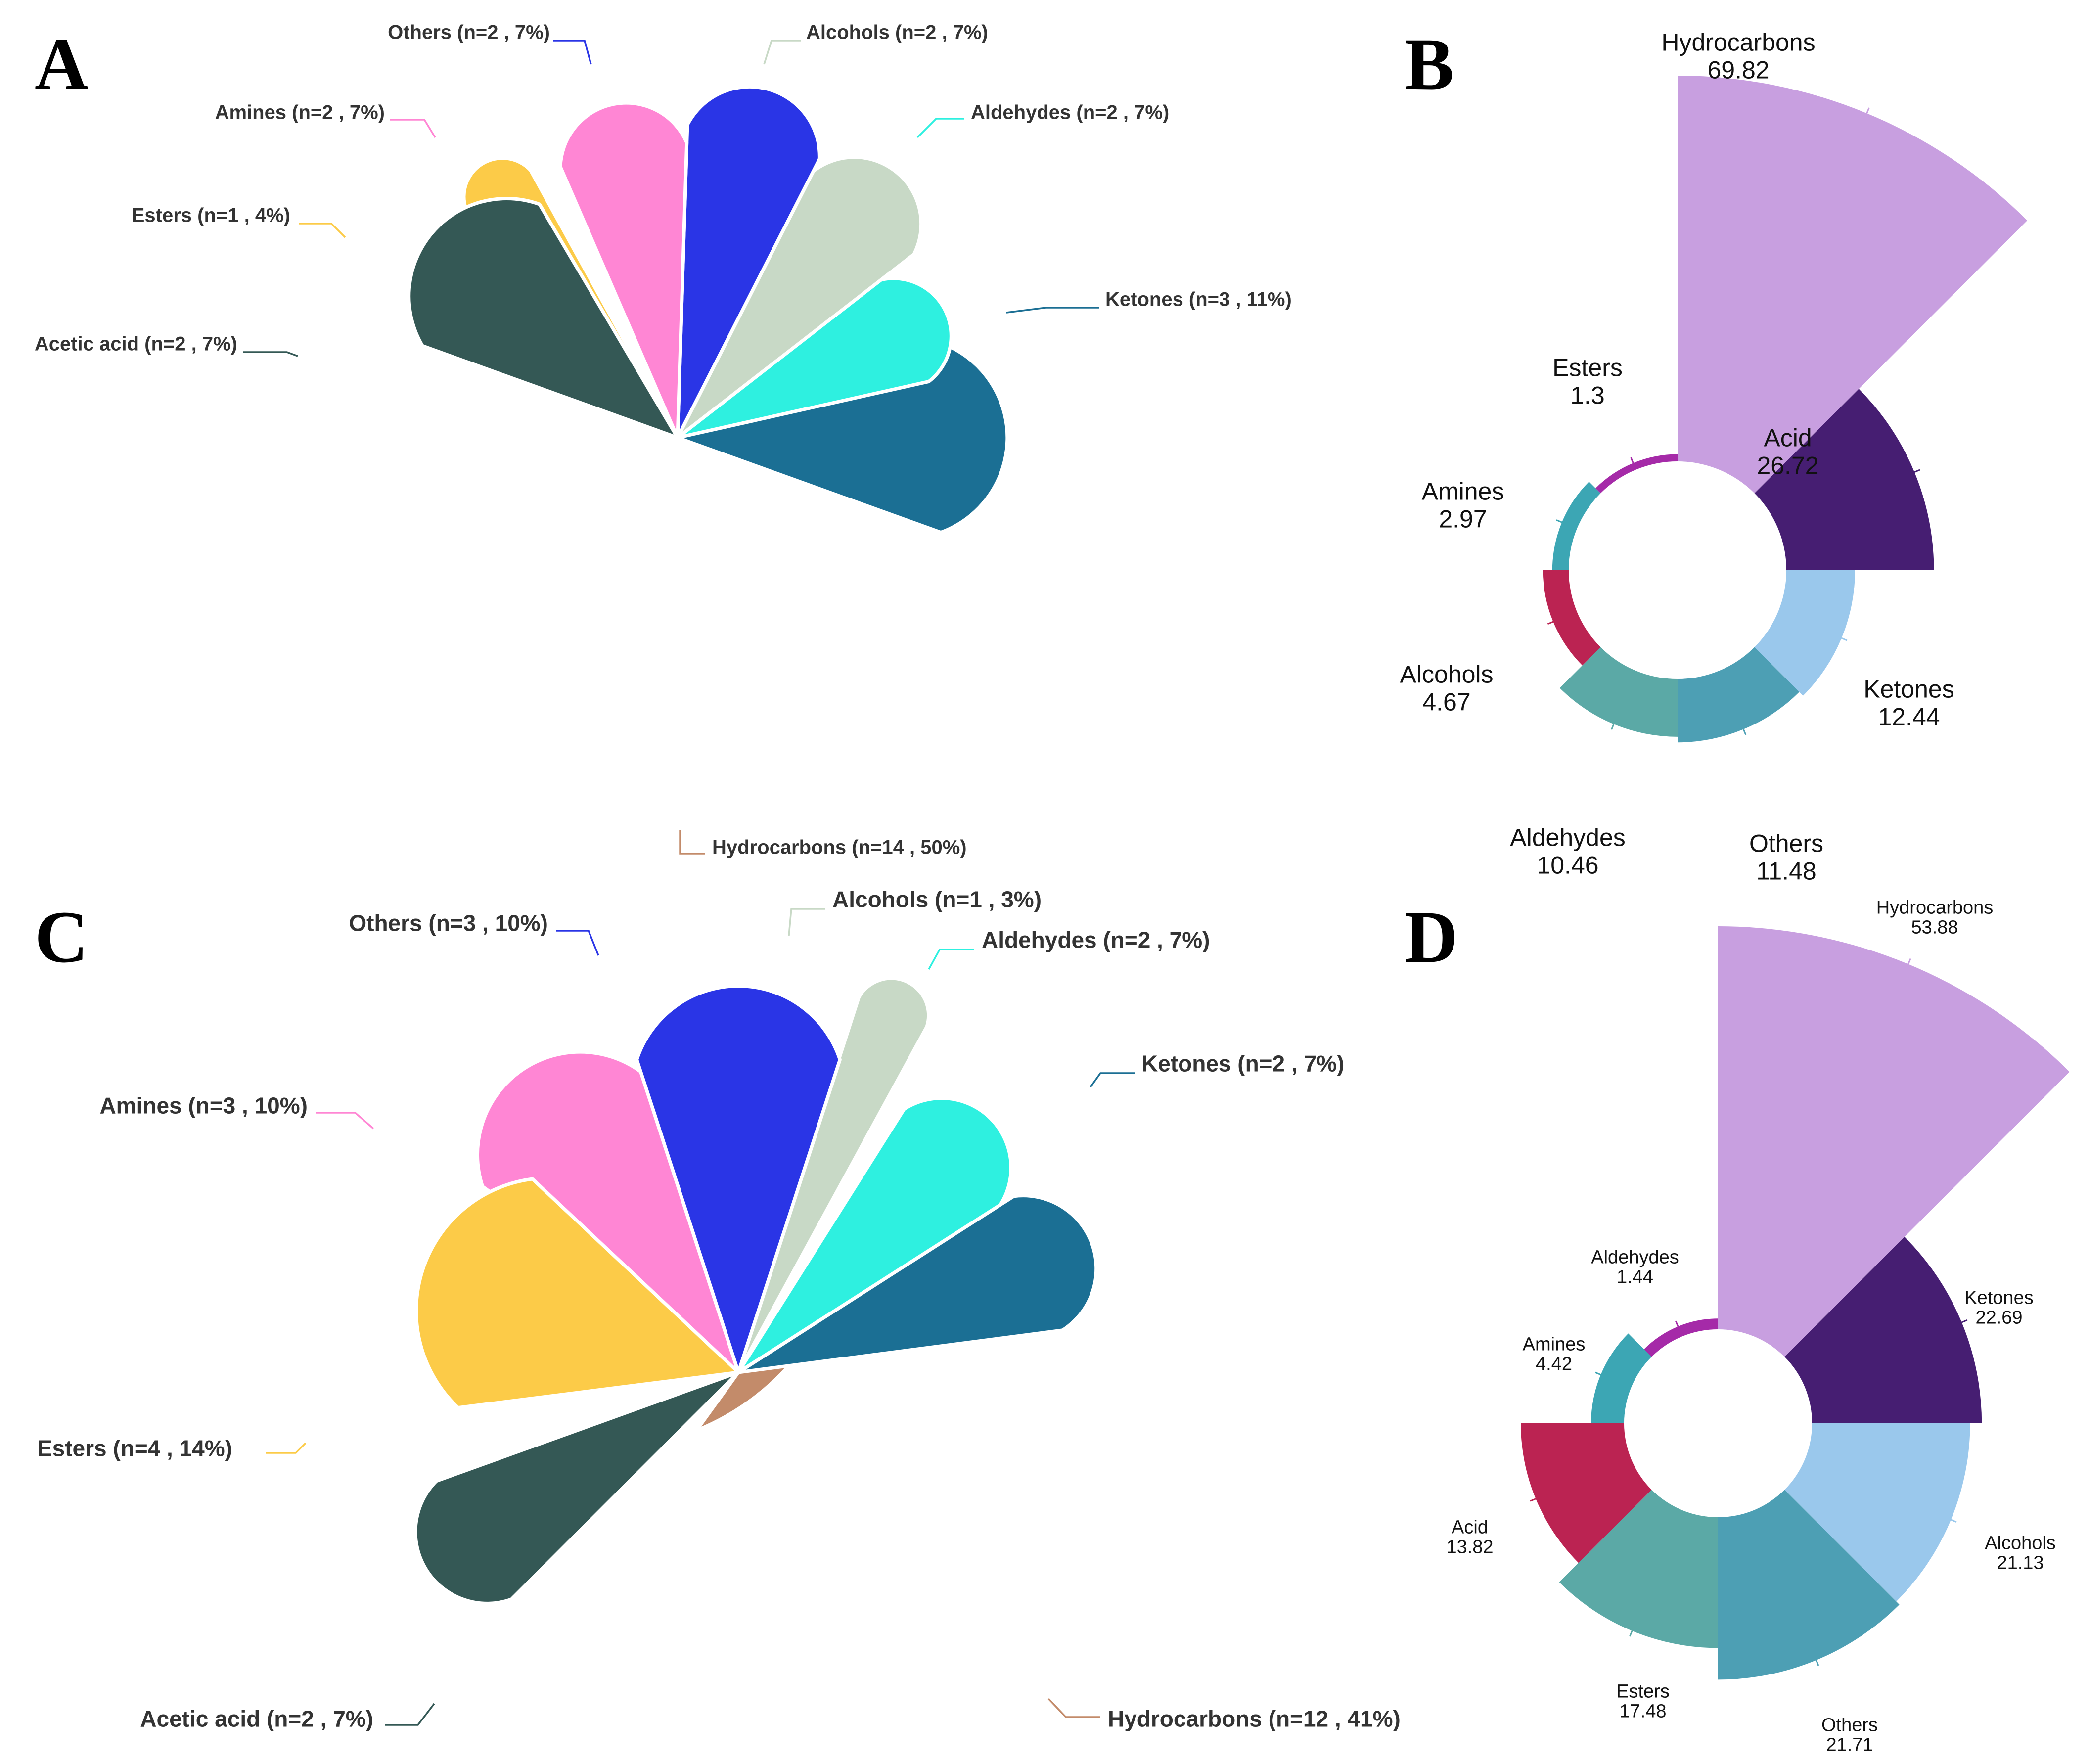  I want to click on rose-sector-others-b, so click(1739, 695).